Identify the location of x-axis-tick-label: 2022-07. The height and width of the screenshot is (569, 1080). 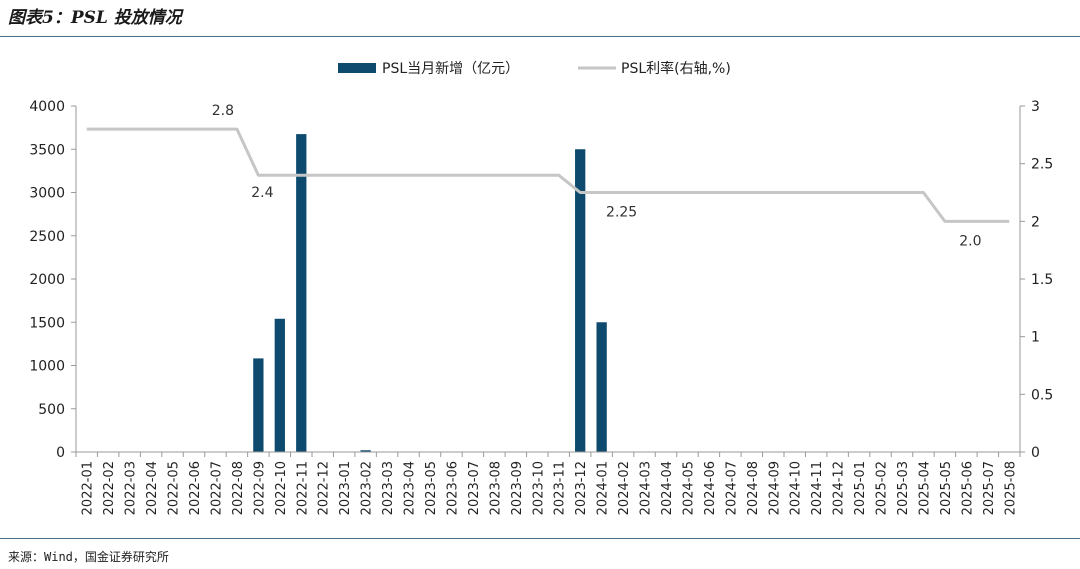
(216, 488).